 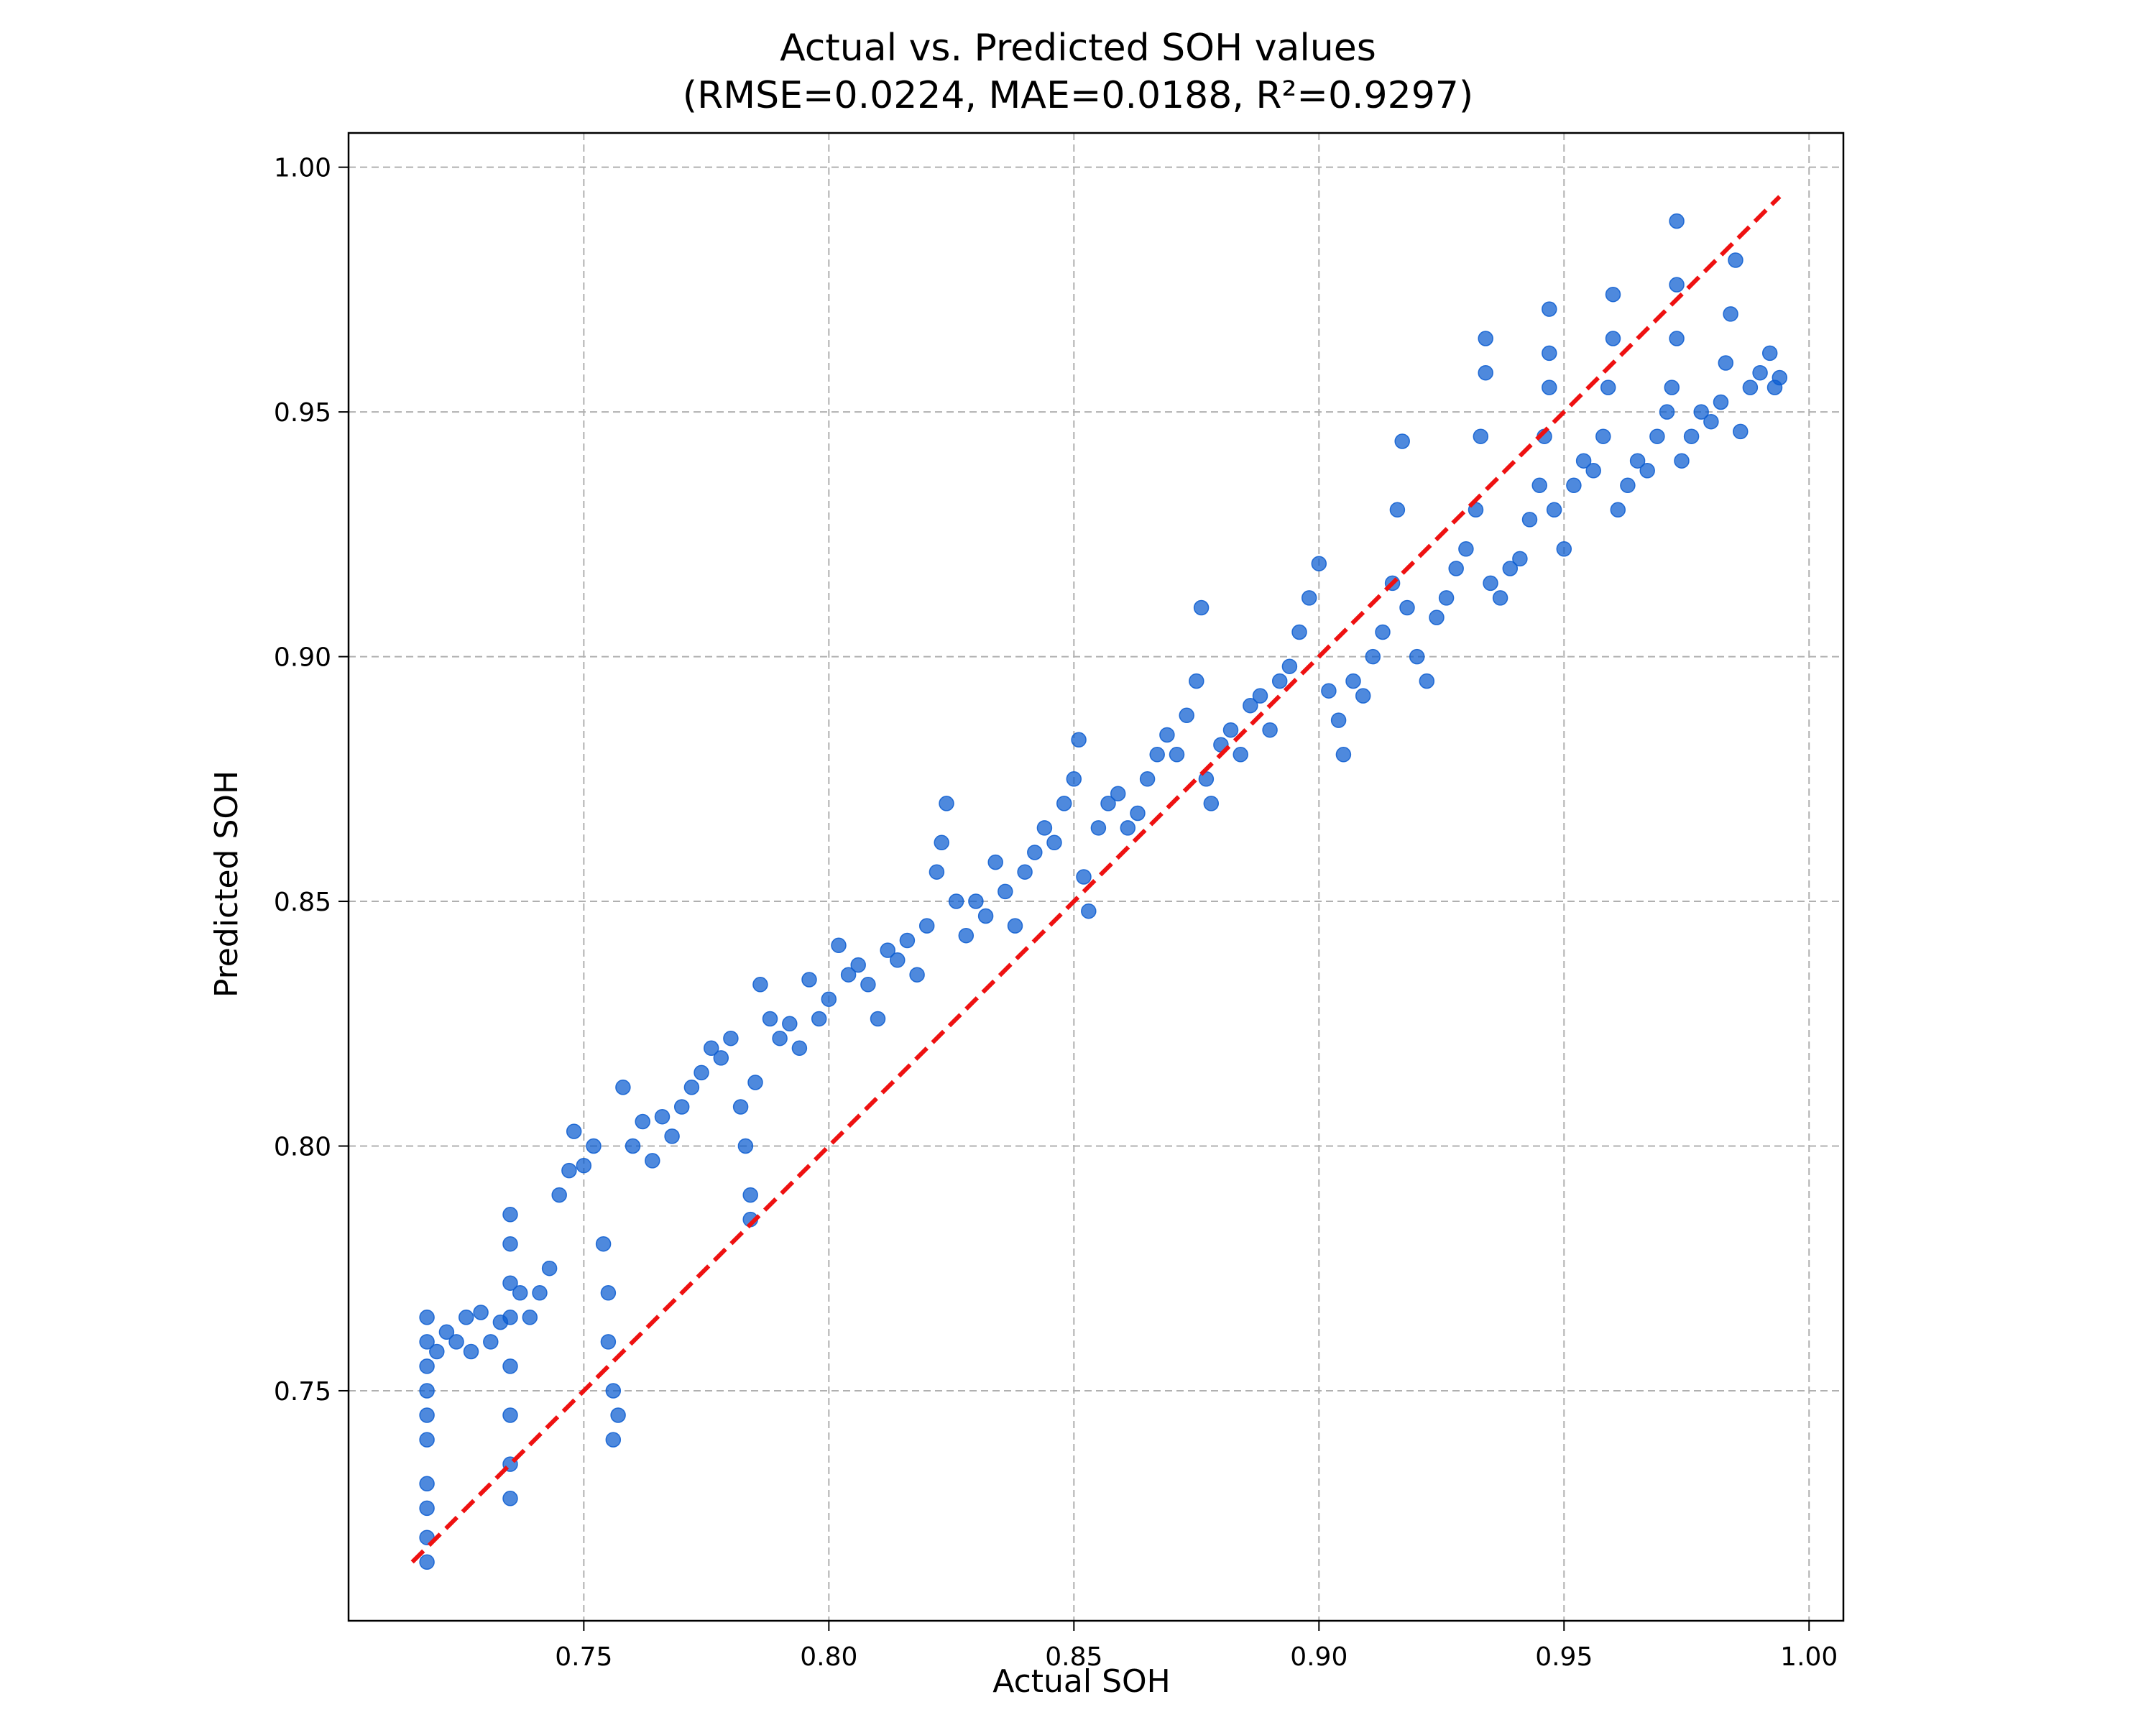 I want to click on y-tick-label: 0.90, so click(x=302, y=658).